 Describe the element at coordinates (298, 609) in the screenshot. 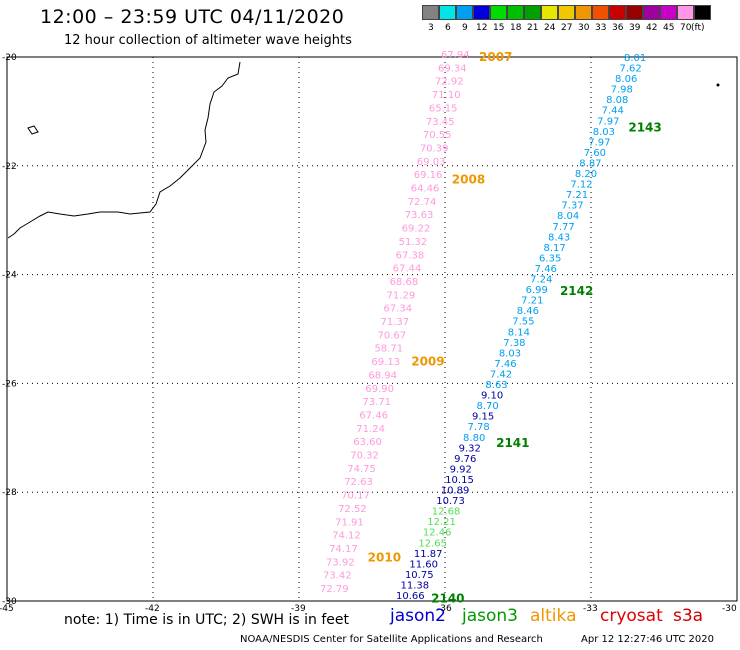

I see `longitude-label: -39` at that location.